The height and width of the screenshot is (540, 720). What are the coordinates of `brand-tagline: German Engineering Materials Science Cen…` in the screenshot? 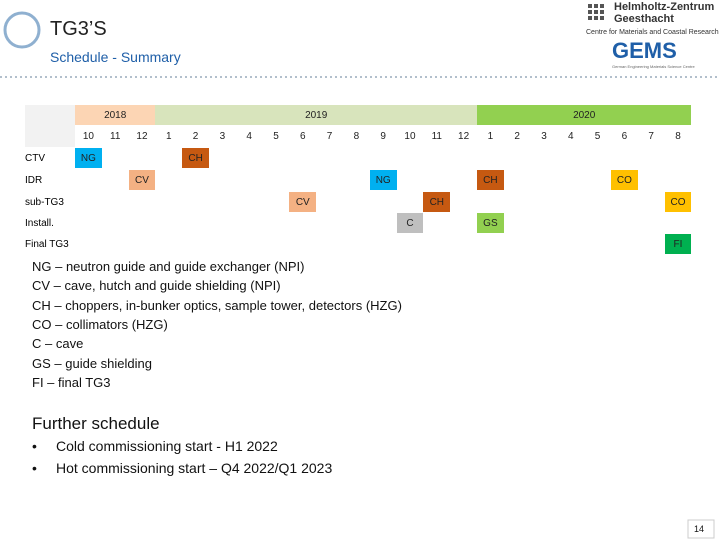 It's located at (653, 66).